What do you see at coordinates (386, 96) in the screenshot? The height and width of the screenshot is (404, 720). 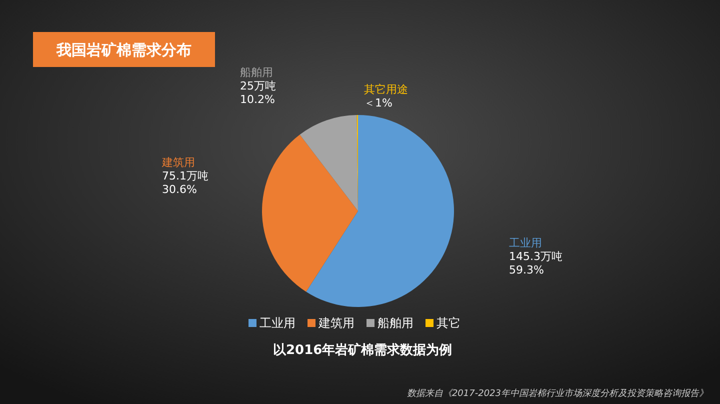 I see `data-label: 其它用途＜1%` at bounding box center [386, 96].